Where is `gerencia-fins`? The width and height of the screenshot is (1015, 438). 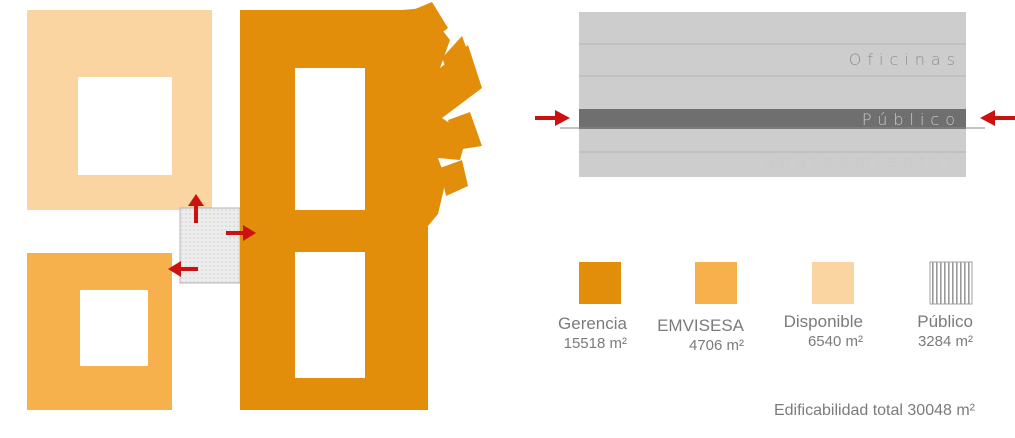
gerencia-fins is located at coordinates (445, 99).